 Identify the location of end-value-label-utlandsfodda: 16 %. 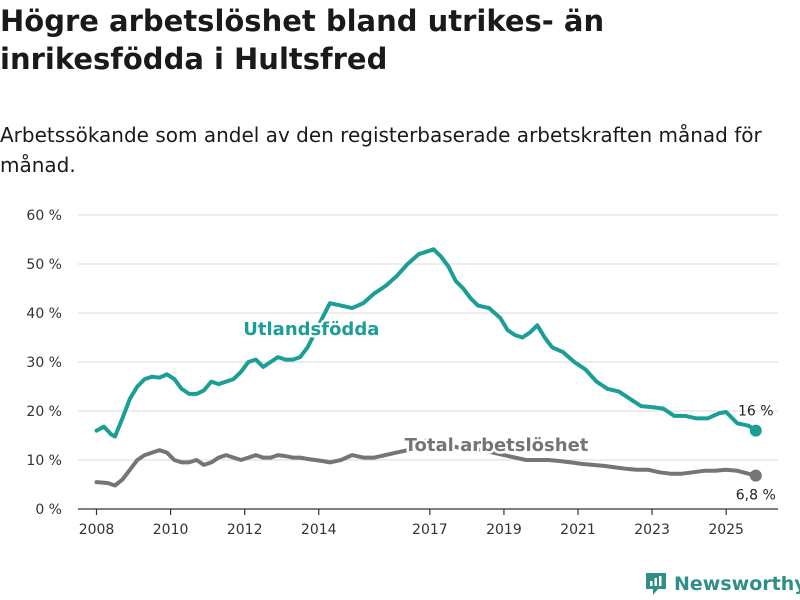
(756, 412).